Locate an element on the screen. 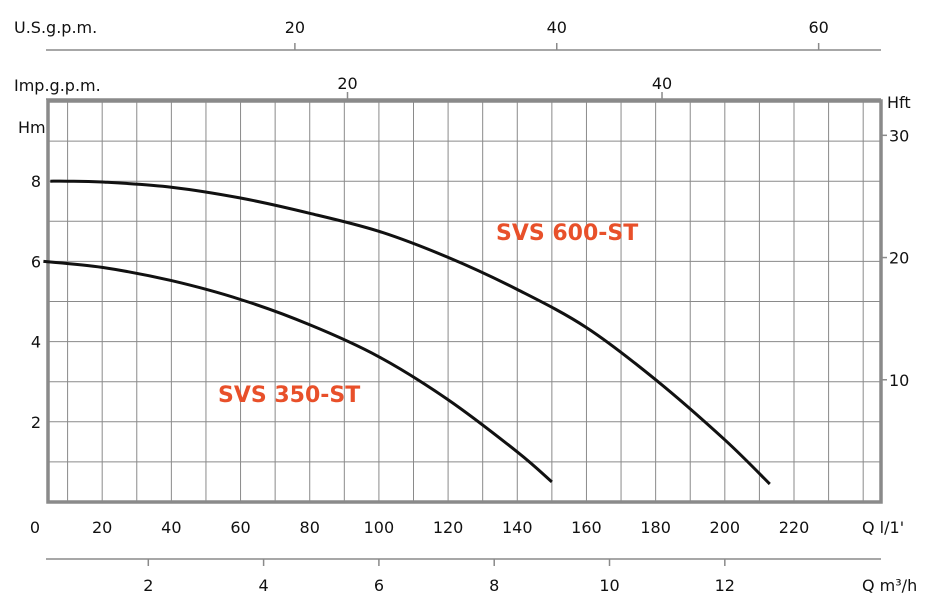  m3h-tick-label: 2 is located at coordinates (148, 585).